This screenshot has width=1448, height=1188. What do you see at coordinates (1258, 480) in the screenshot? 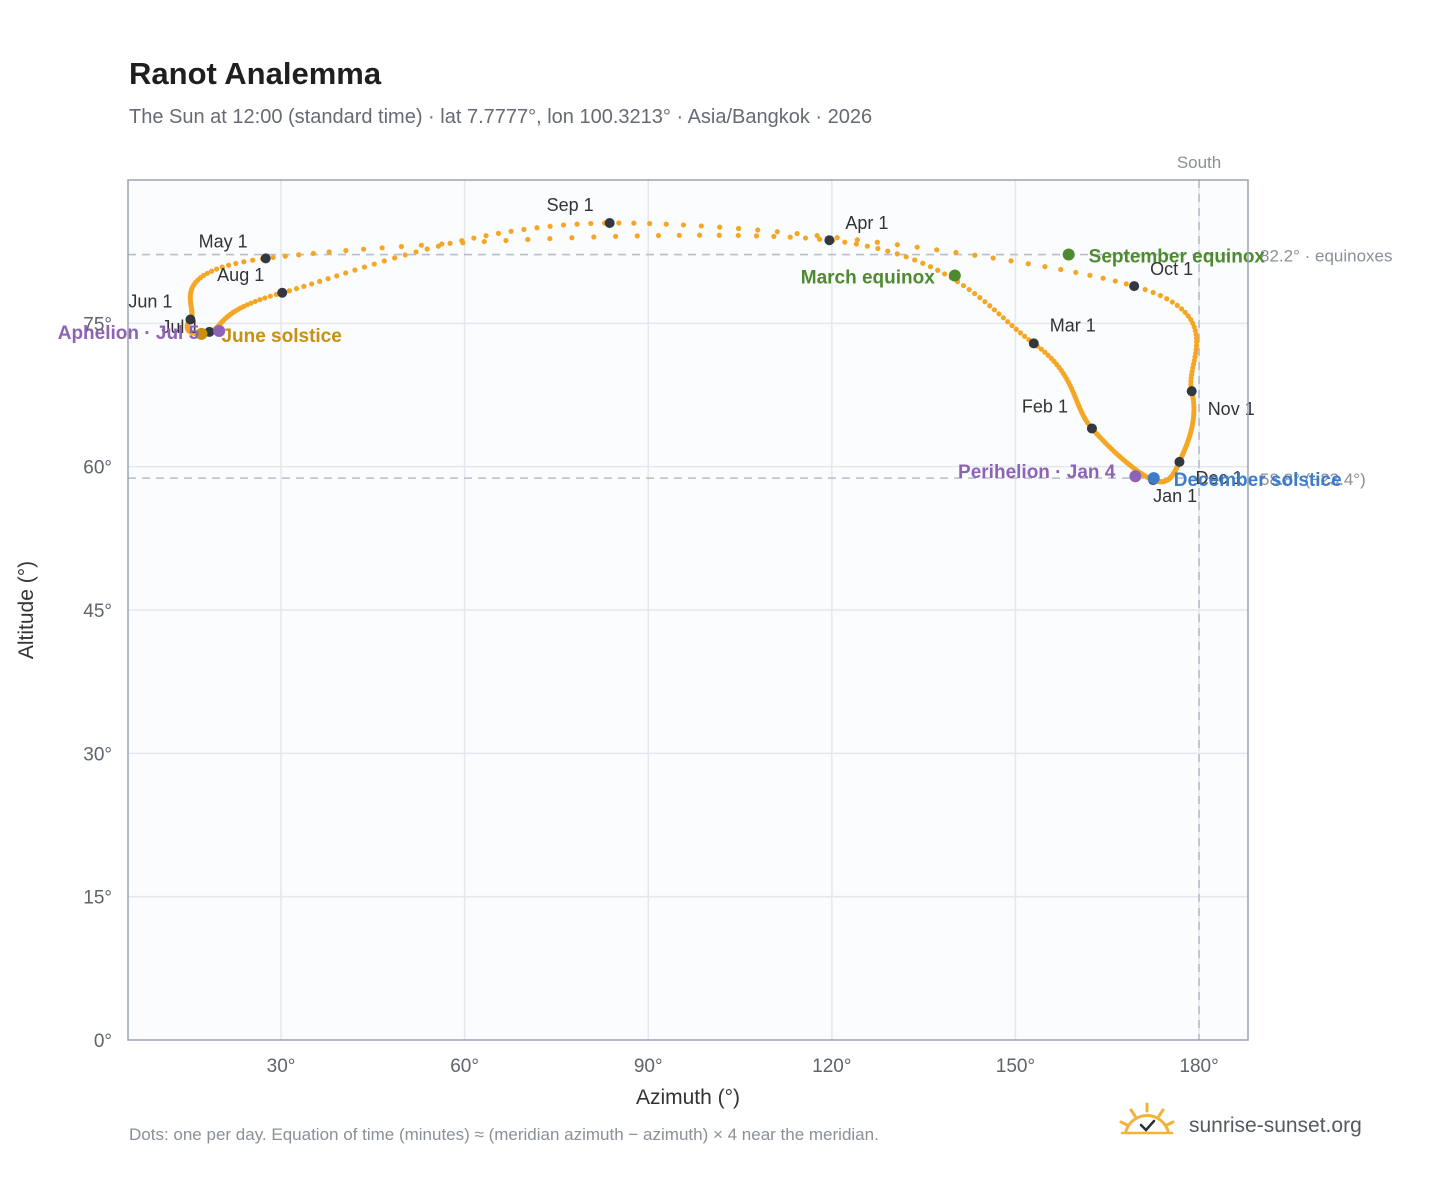
I see `event-label: December solstice` at bounding box center [1258, 480].